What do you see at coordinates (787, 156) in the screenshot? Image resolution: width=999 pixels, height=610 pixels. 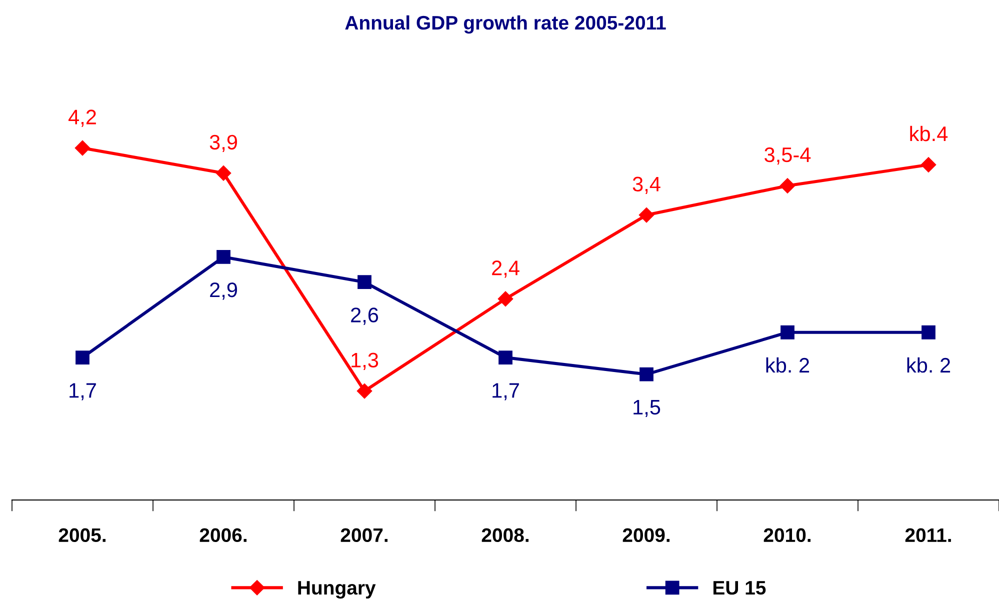 I see `data-label: 3,5-4` at bounding box center [787, 156].